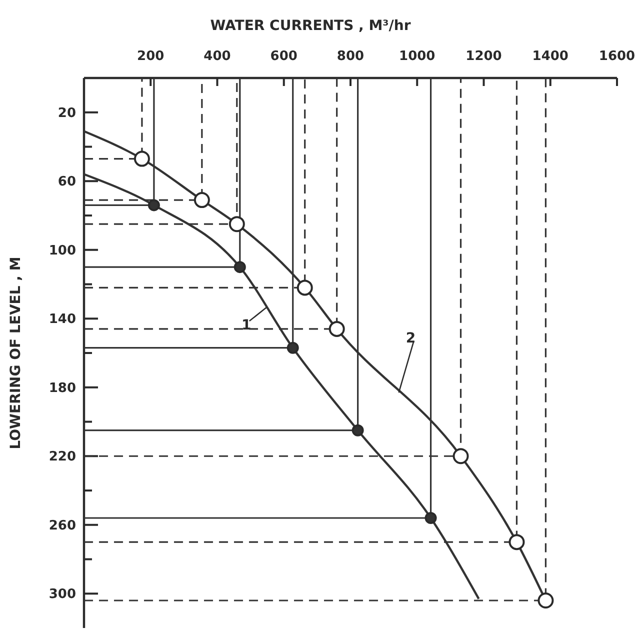 The image size is (637, 632). What do you see at coordinates (411, 338) in the screenshot?
I see `text: 2` at bounding box center [411, 338].